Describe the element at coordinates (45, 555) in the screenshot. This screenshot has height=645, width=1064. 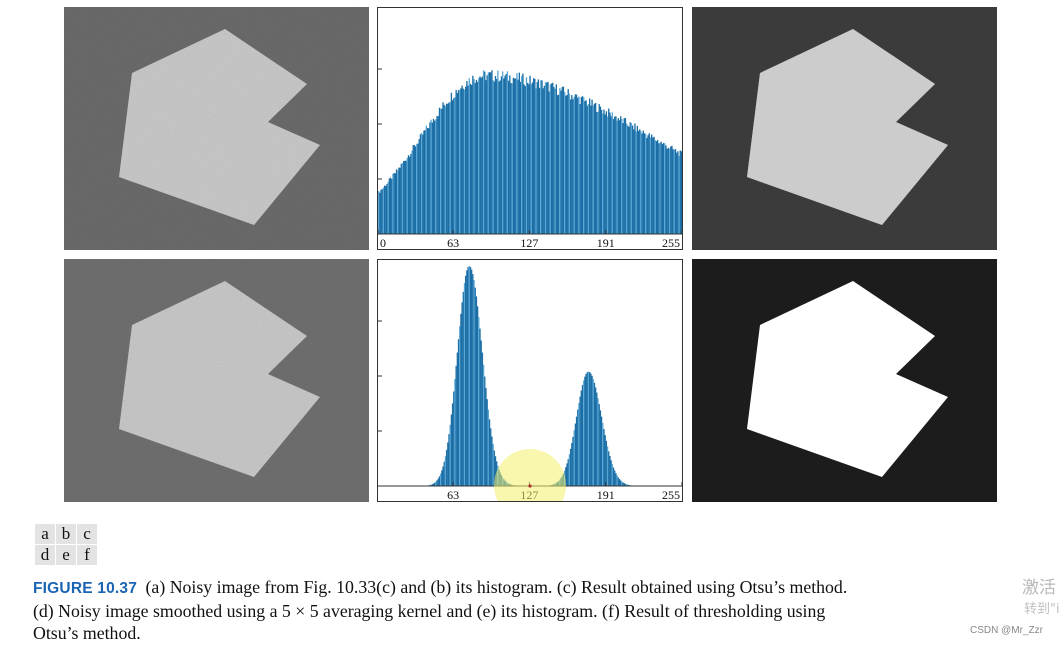
I see `panel-letter: d` at that location.